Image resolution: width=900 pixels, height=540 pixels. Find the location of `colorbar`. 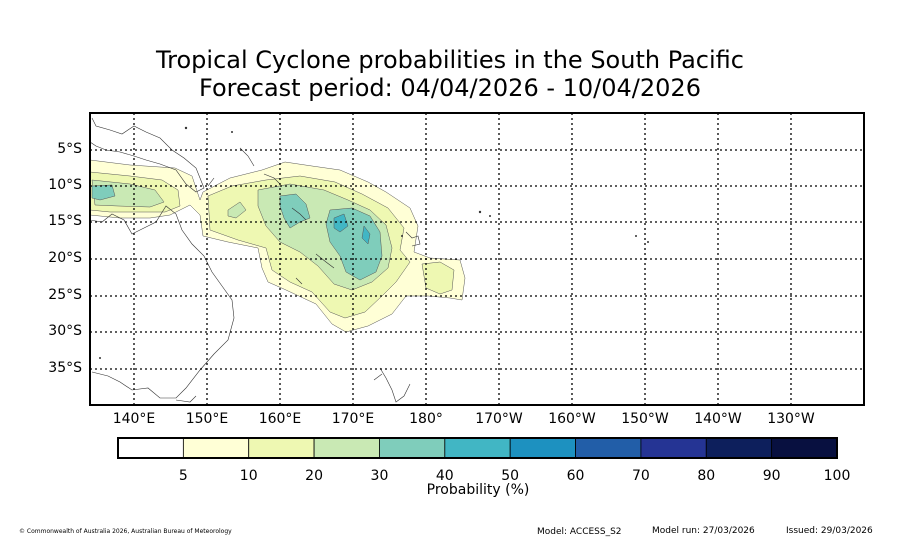

colorbar is located at coordinates (477, 448).